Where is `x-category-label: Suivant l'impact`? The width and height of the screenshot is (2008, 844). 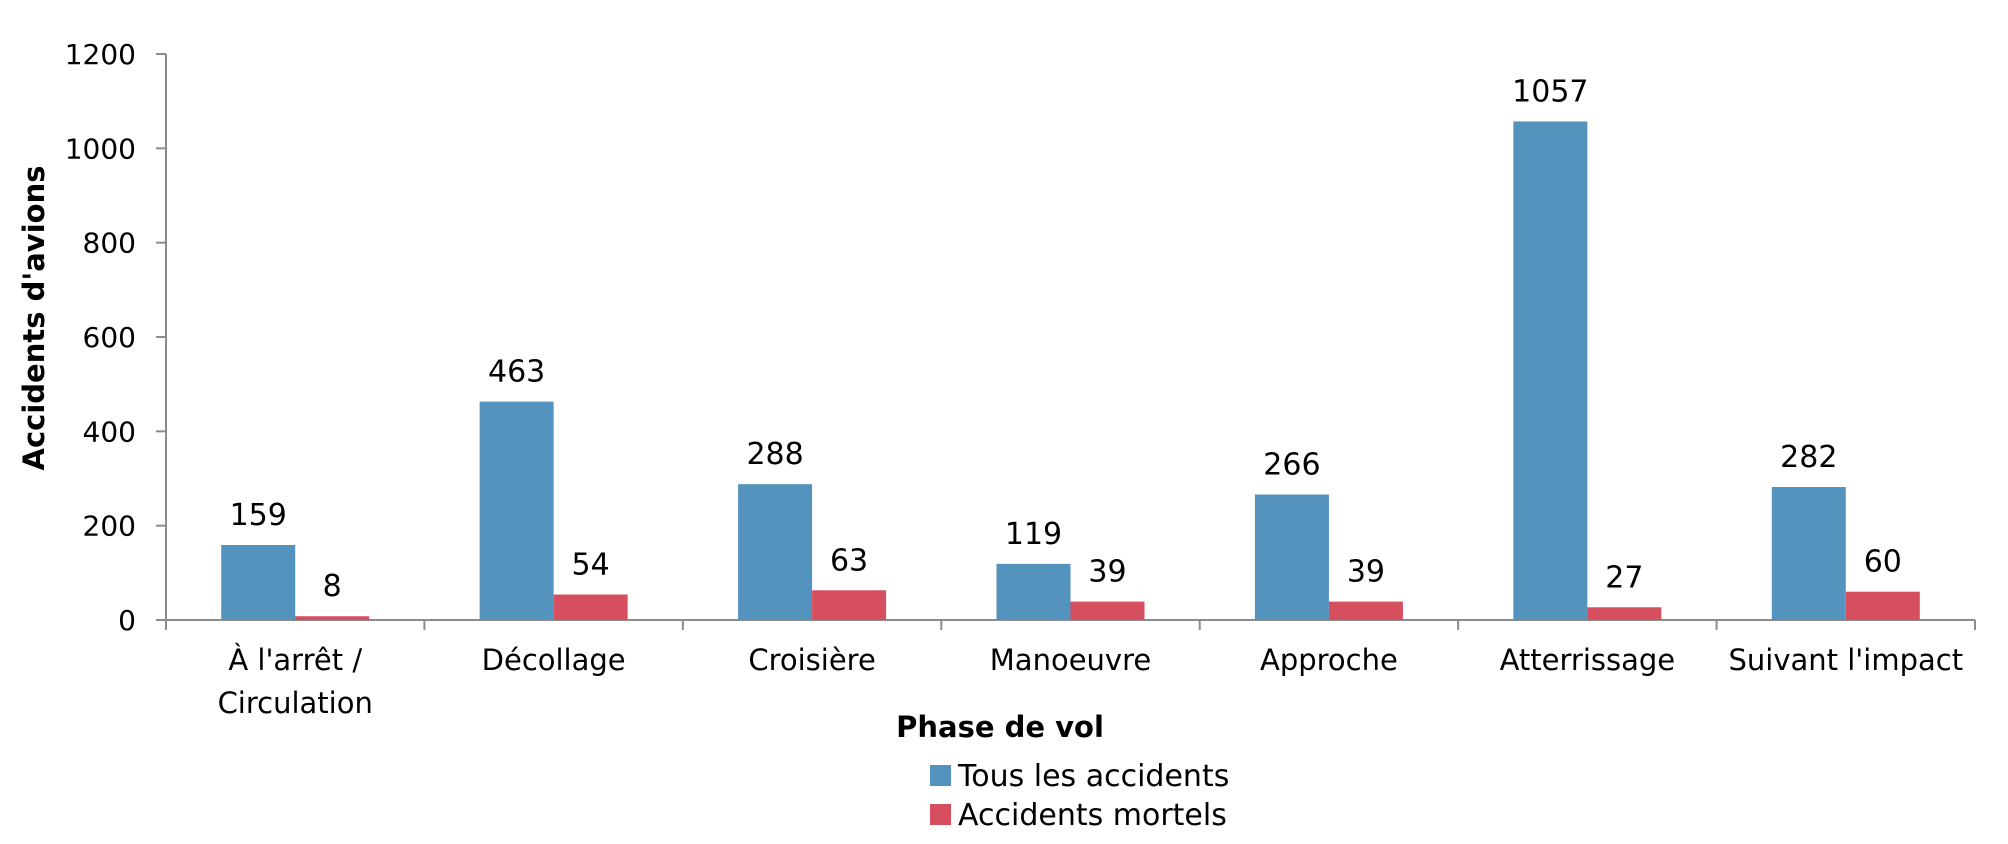
x-category-label: Suivant l'impact is located at coordinates (1845, 660).